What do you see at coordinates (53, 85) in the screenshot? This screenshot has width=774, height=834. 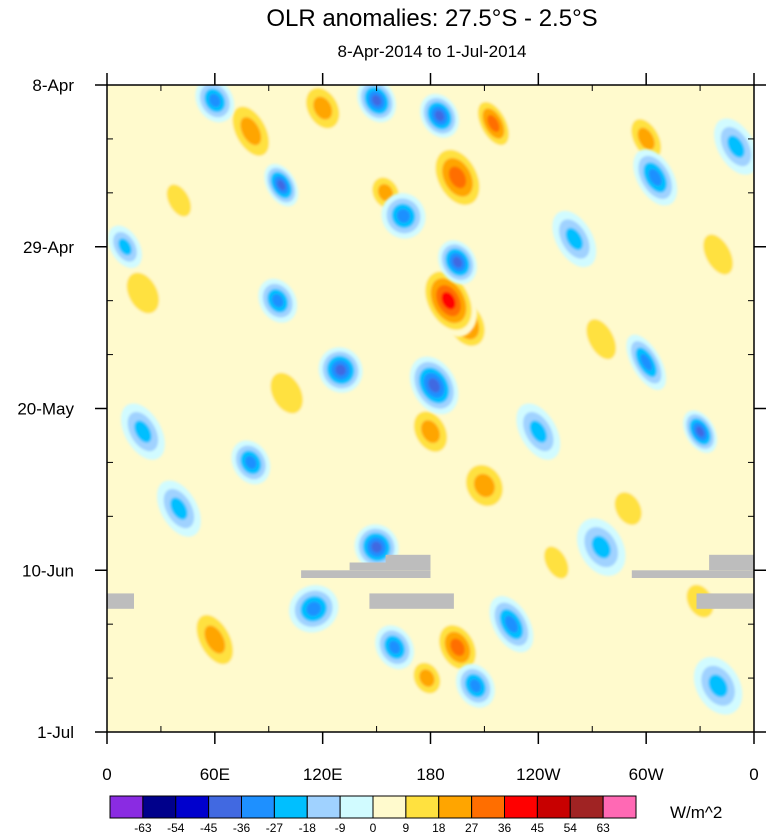 I see `y-tick-label: 8-Apr` at bounding box center [53, 85].